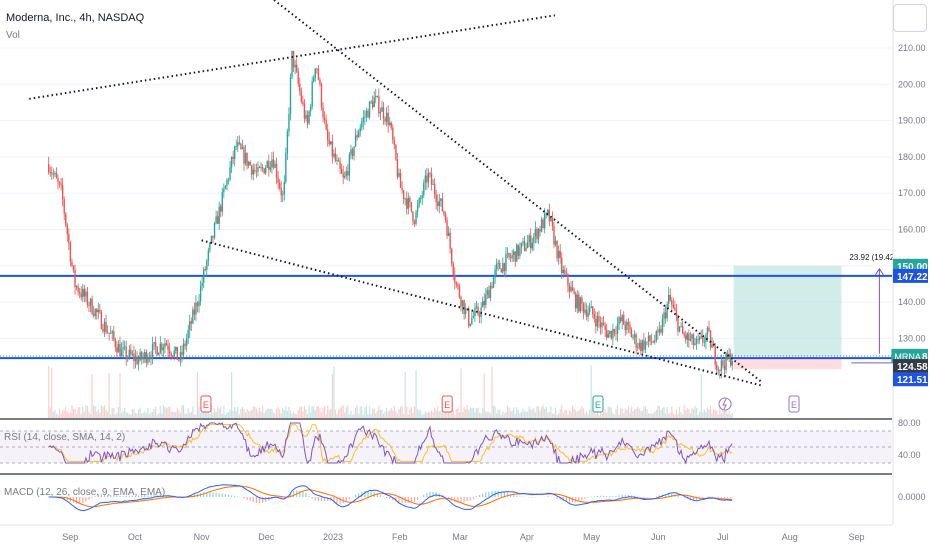 The width and height of the screenshot is (932, 550). Describe the element at coordinates (65, 437) in the screenshot. I see `rsi-label: RSI (14, close, SMA, 14, 2)` at that location.